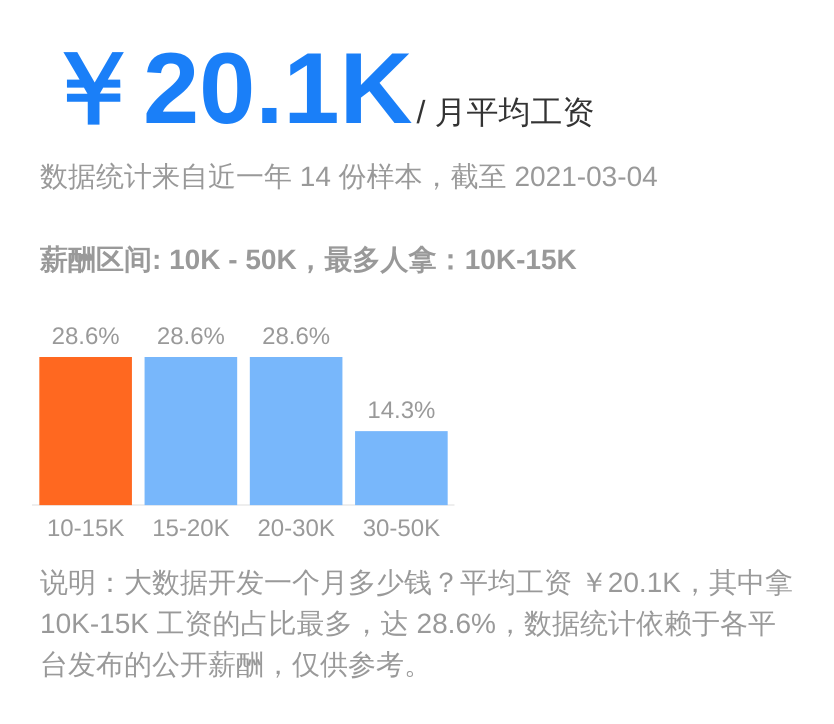  What do you see at coordinates (349, 177) in the screenshot?
I see `text: 数据统计来自近一年 14 份样本，截至 2021-03-04` at bounding box center [349, 177].